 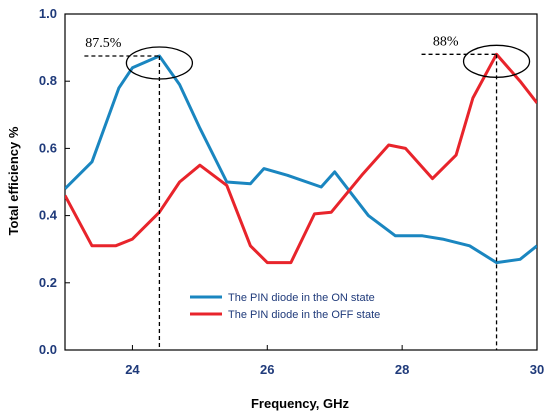 I want to click on peak-87-5-highlight-ellipse, so click(x=159, y=63).